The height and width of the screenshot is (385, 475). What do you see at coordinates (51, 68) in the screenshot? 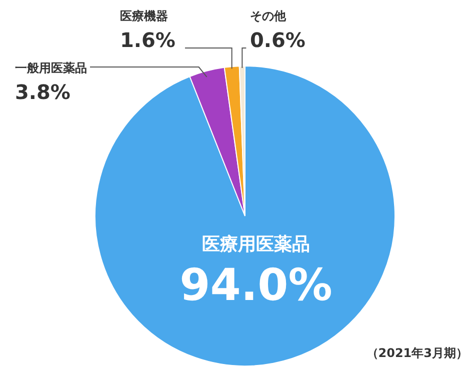
I see `slice-label: 一般用医薬品` at bounding box center [51, 68].